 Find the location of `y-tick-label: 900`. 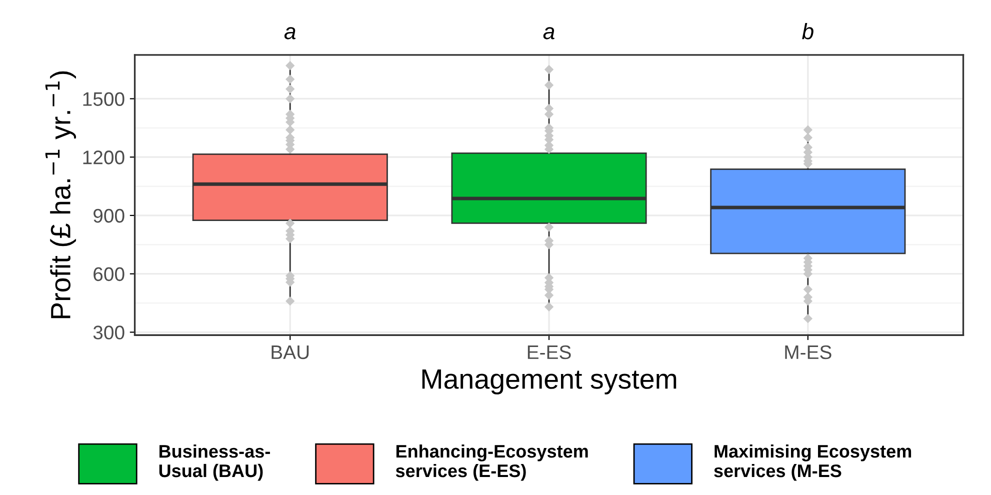

y-tick-label: 900 is located at coordinates (109, 215).